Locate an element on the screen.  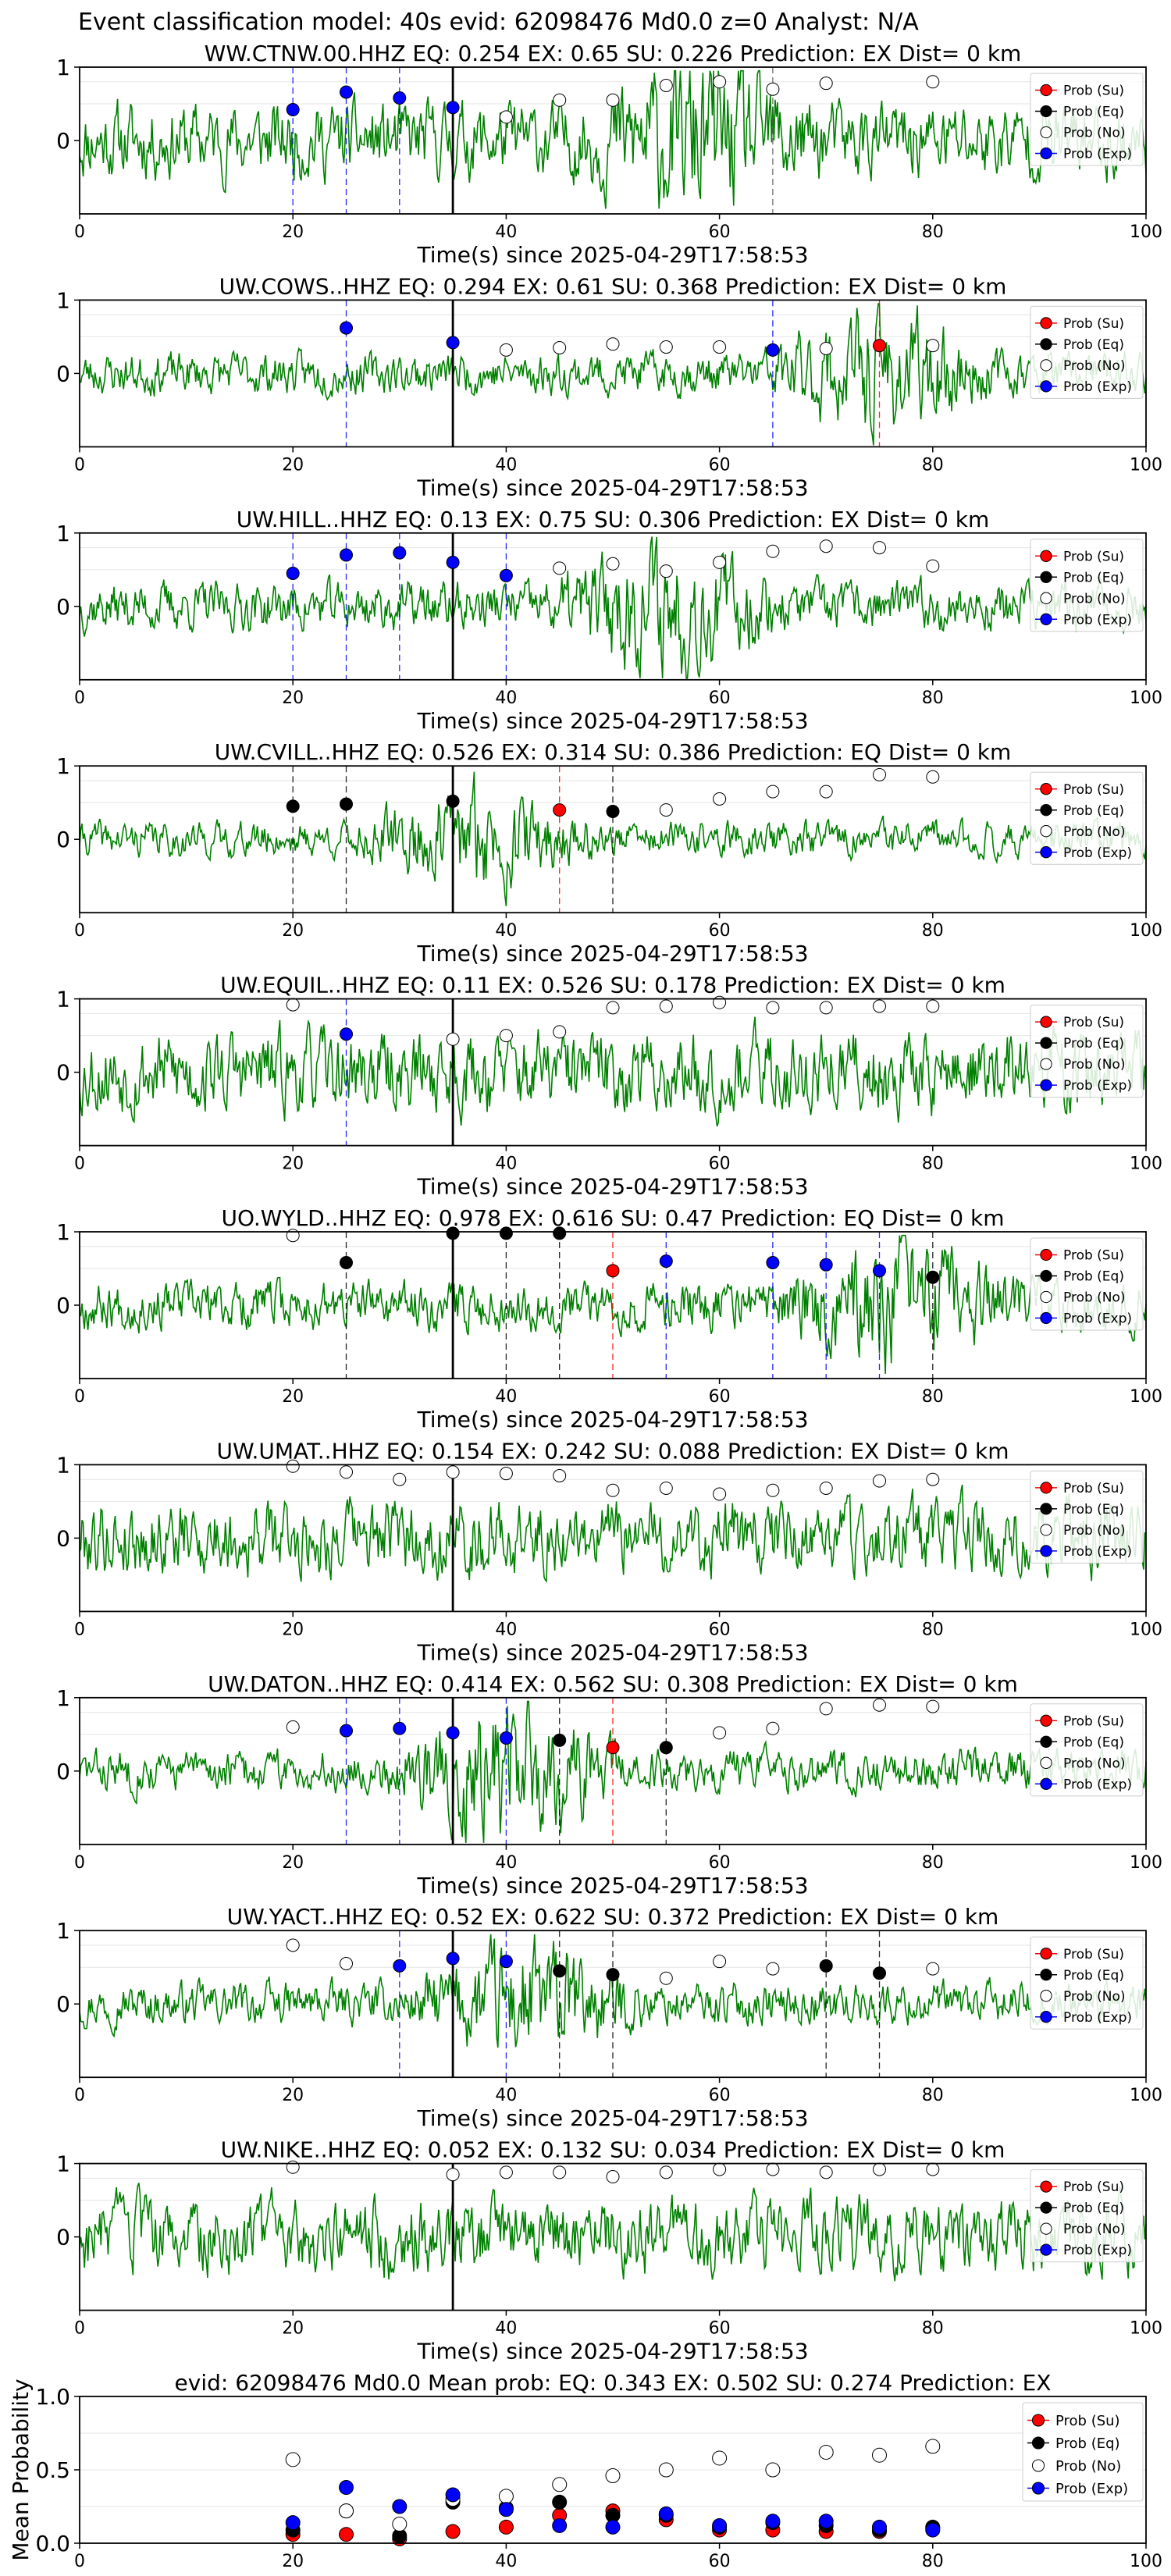
y-axis-label: Mean Probability is located at coordinates (21, 2469).